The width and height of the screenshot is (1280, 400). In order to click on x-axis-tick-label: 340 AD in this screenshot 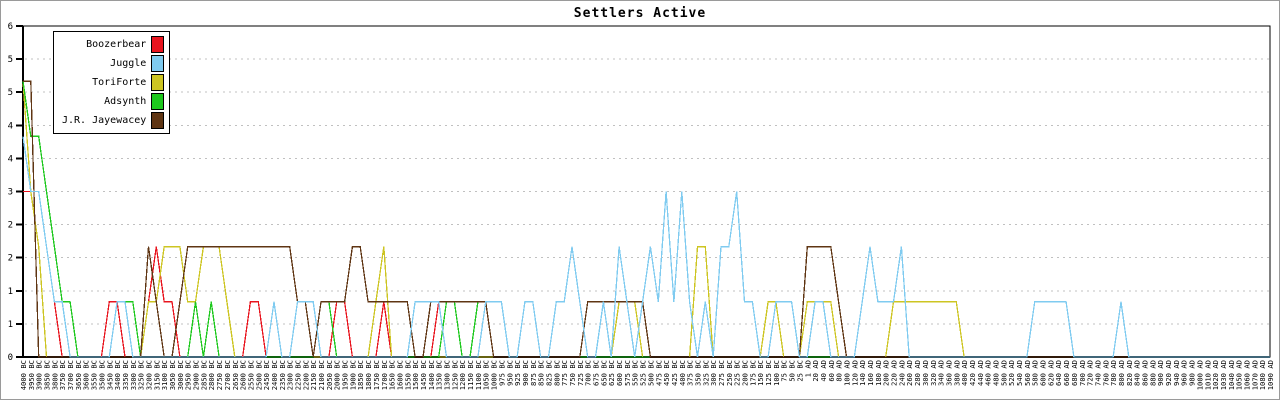, I will do `click(941, 373)`.